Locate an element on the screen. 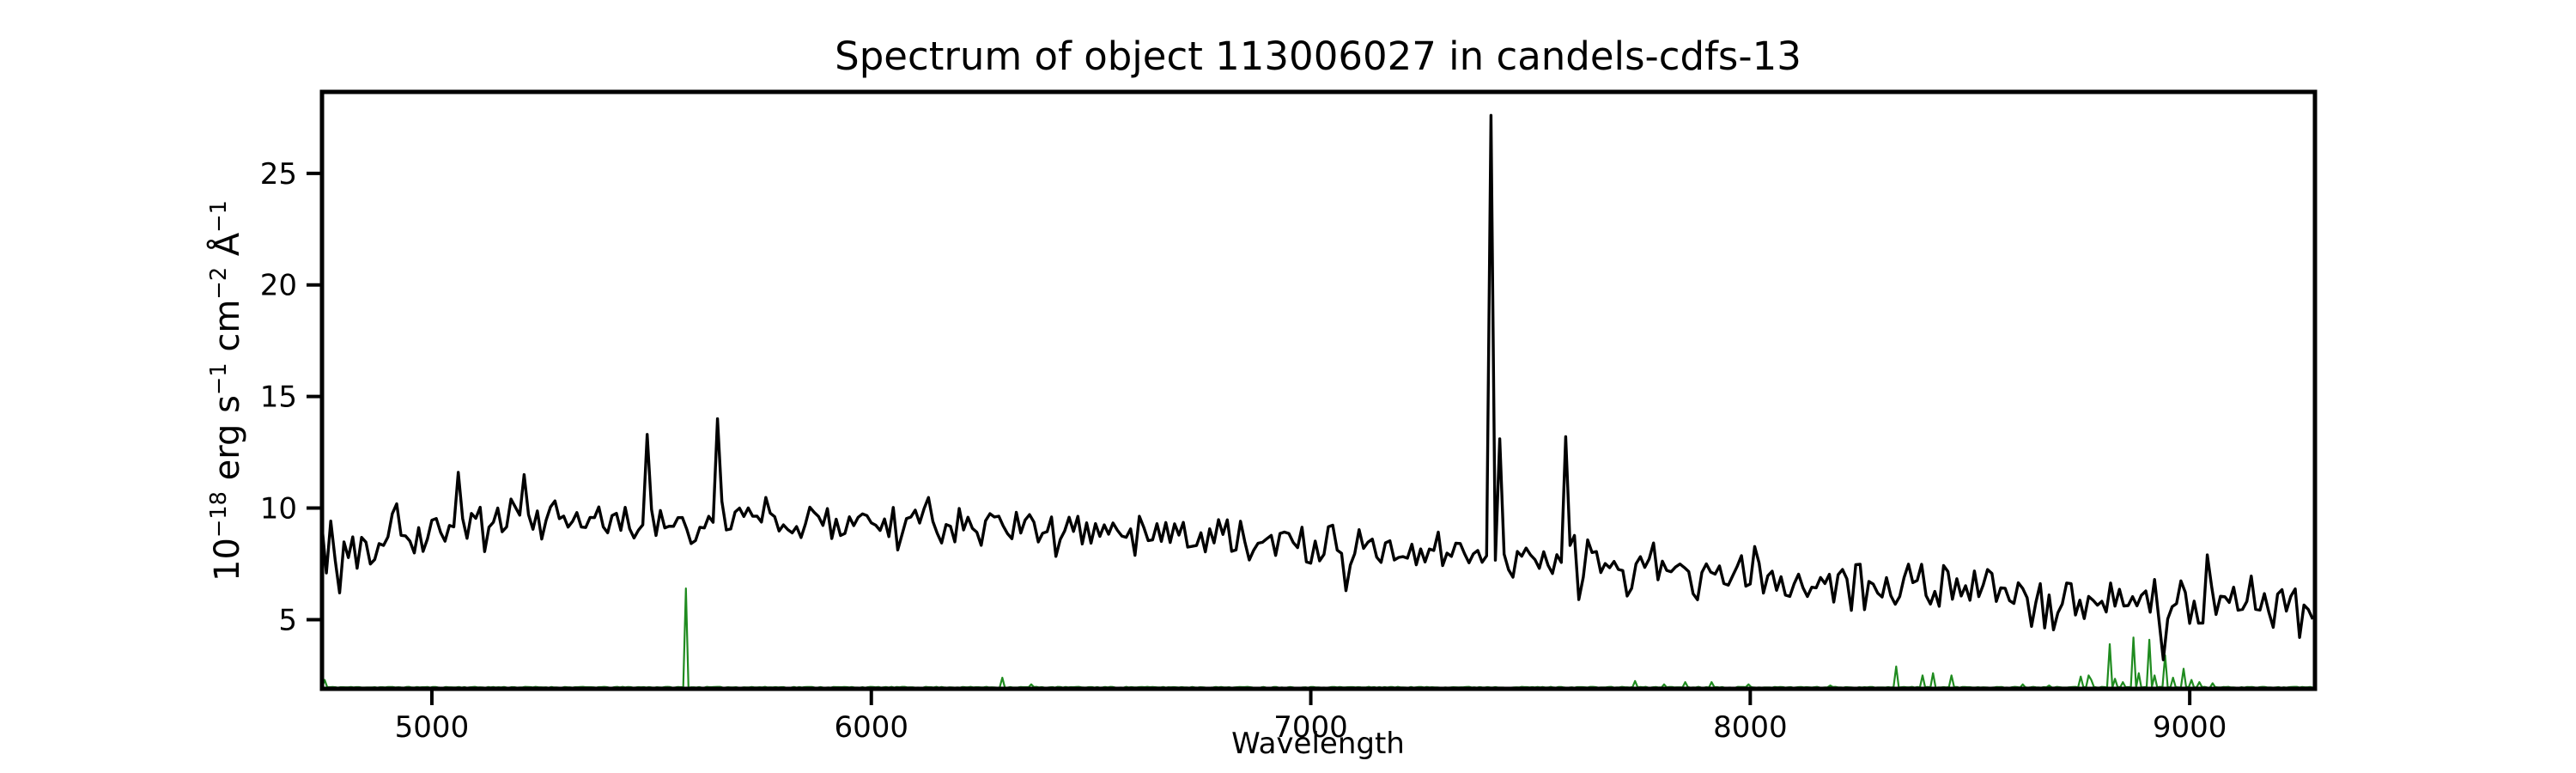  ylabel-exp-2: −1 is located at coordinates (219, 379).